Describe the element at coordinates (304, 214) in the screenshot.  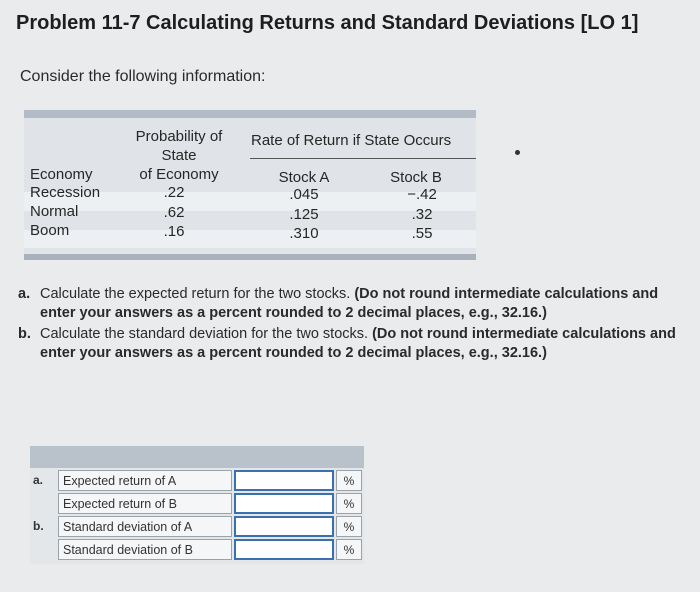
I see `stock-a-normal: .125` at that location.